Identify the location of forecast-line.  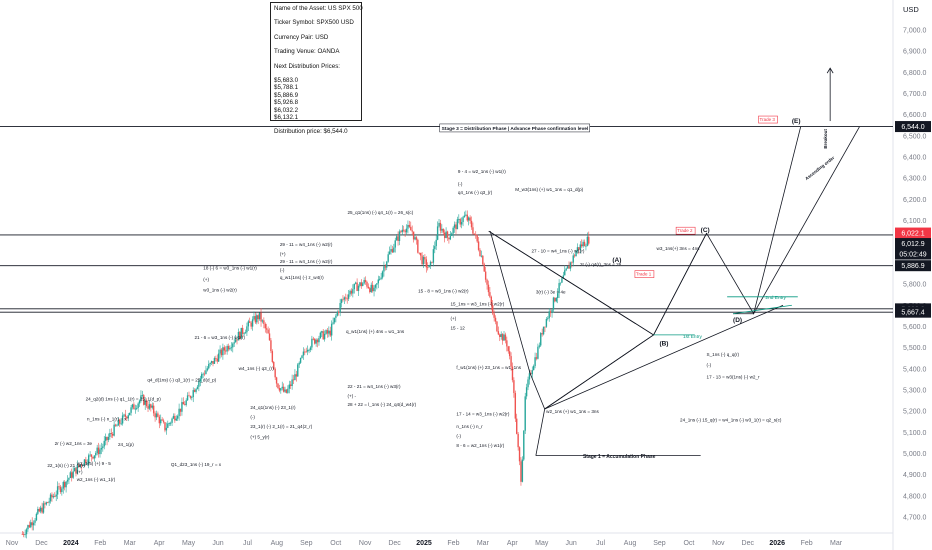
(806, 220).